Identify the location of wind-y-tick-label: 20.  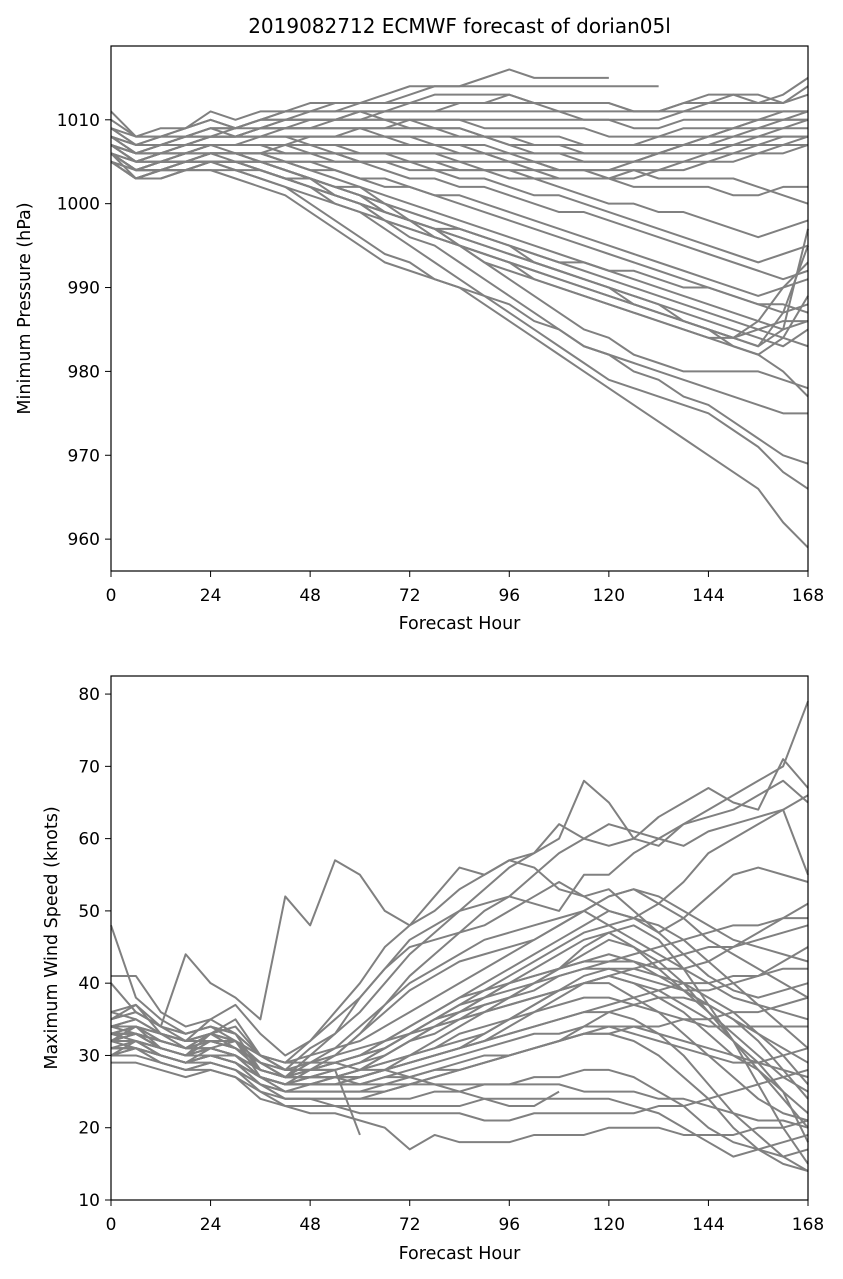
(89, 1129).